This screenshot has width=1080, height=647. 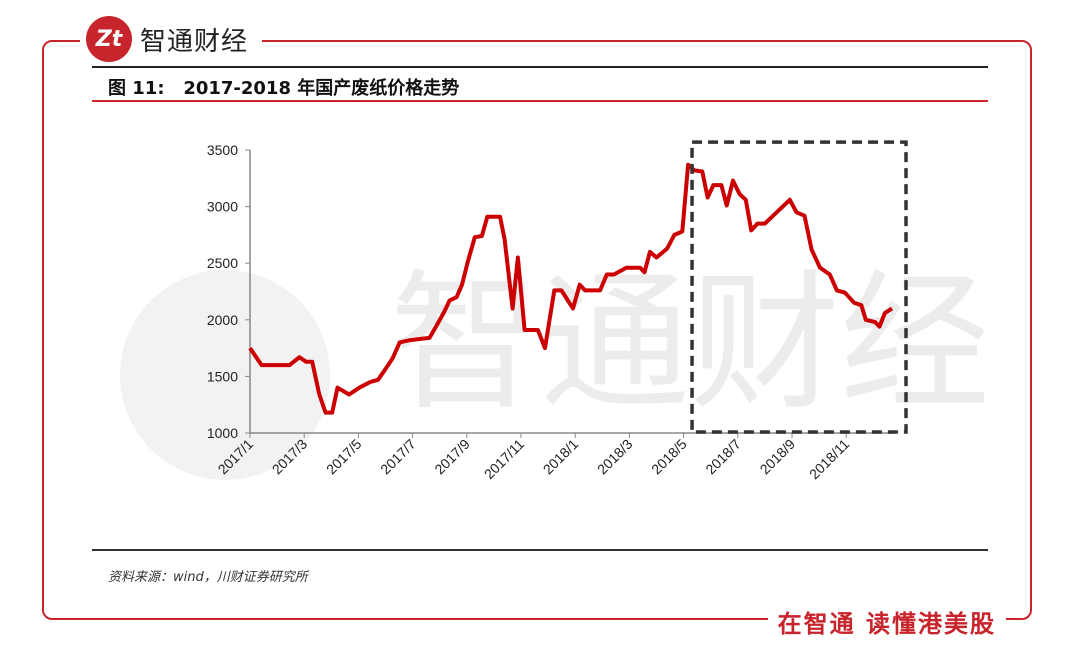 I want to click on x-tick-label: 2017/3, so click(x=290, y=457).